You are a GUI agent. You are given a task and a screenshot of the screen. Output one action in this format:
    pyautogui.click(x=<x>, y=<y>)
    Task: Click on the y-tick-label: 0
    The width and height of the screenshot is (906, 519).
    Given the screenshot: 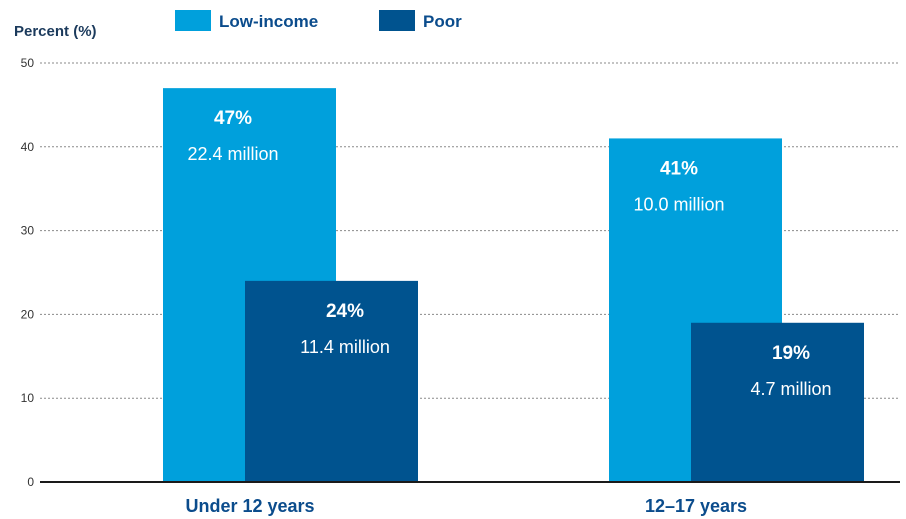 What is the action you would take?
    pyautogui.click(x=30, y=482)
    